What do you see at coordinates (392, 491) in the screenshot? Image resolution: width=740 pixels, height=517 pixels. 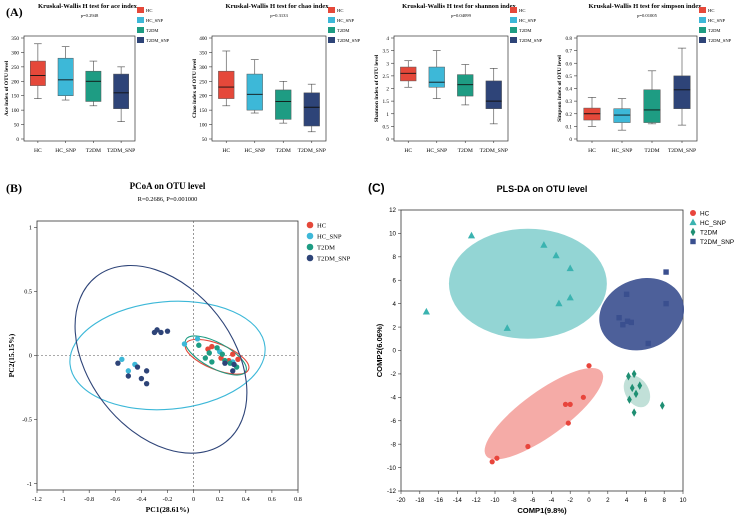 I see `y-tick-label: -12` at bounding box center [392, 491].